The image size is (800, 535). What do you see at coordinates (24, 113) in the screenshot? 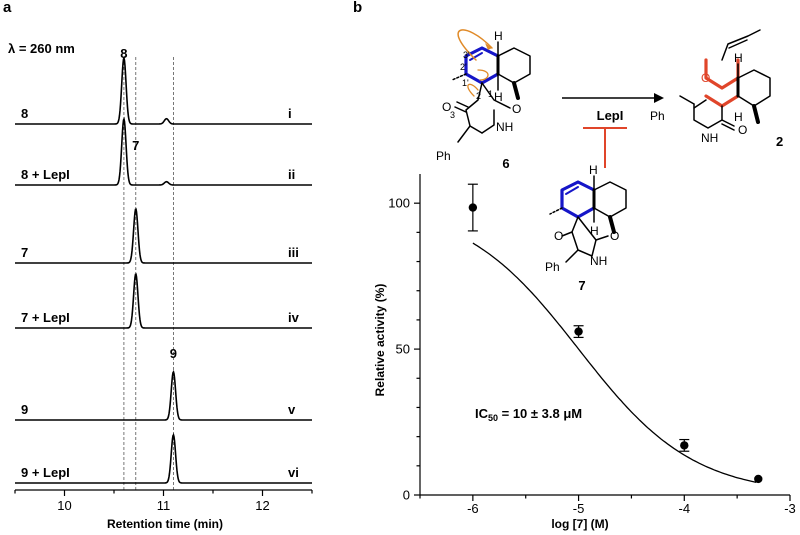
I see `trace-label-1: 8` at bounding box center [24, 113].